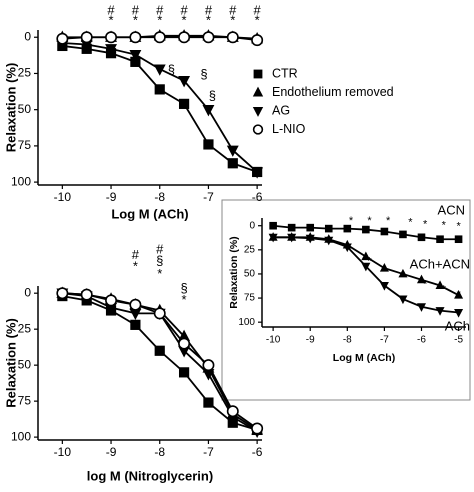 The image size is (474, 492). I want to click on y-tick-label: 25, so click(250, 249).